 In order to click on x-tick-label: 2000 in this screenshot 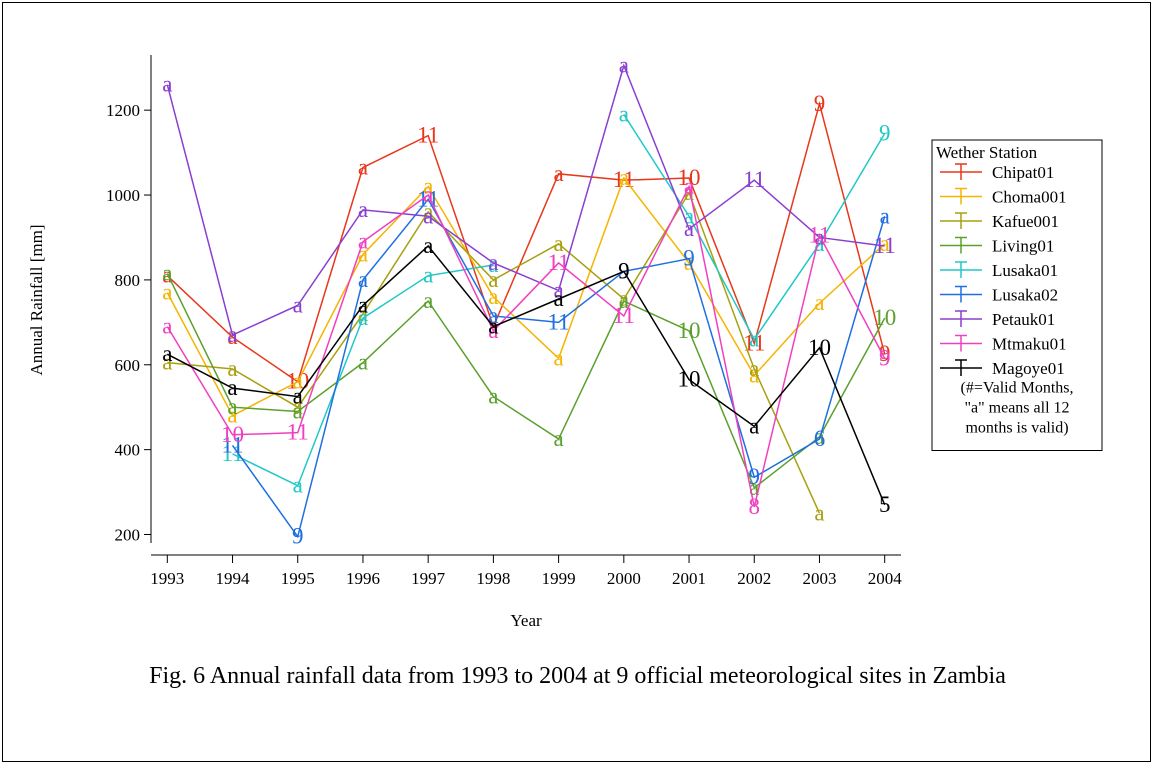, I will do `click(624, 578)`.